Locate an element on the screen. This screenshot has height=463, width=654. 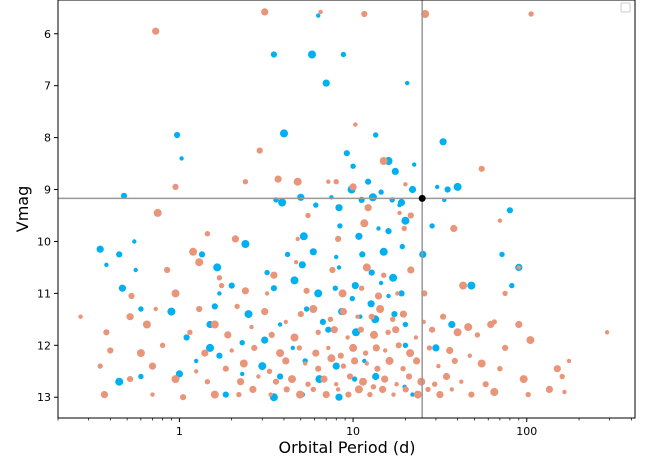
x-tick-label: 100 is located at coordinates (526, 431).